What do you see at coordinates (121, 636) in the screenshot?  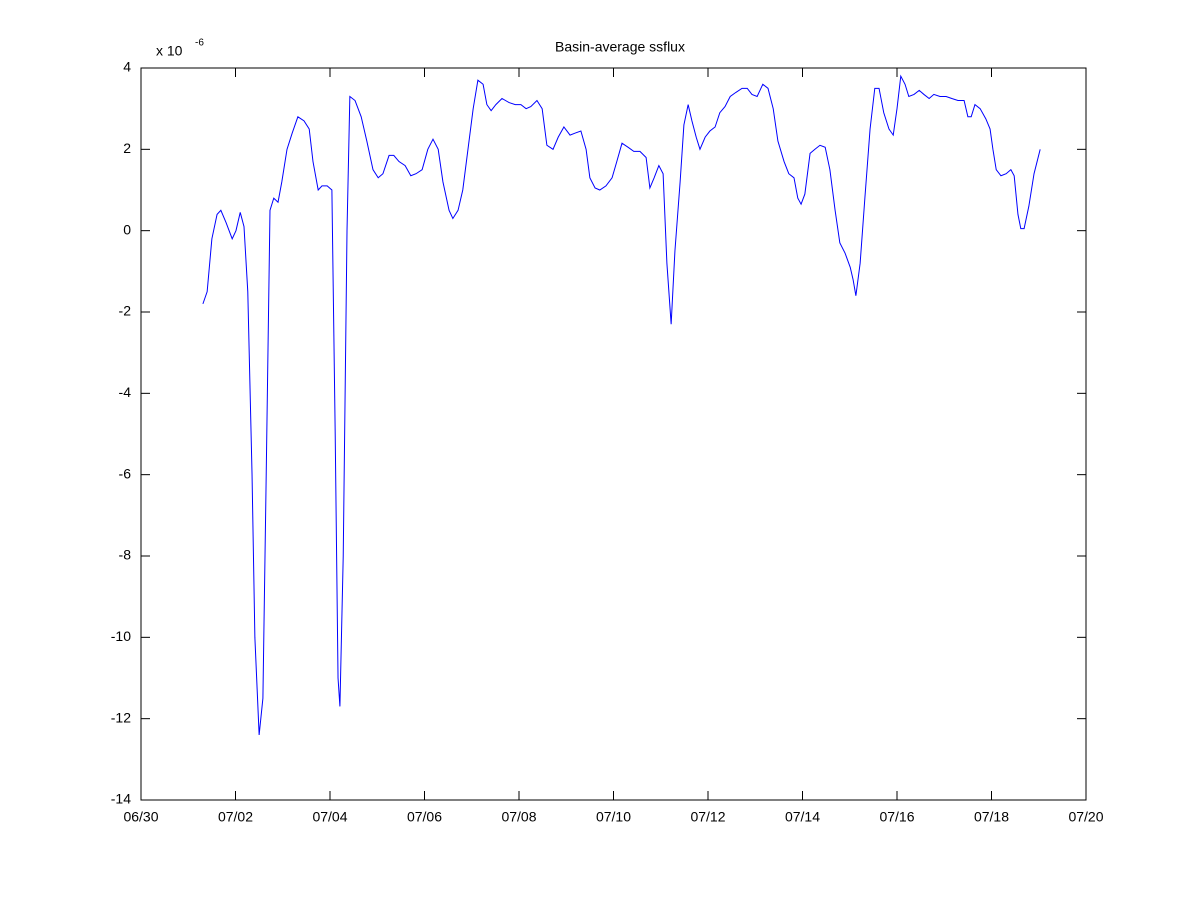 I see `y-tick-label: -10` at bounding box center [121, 636].